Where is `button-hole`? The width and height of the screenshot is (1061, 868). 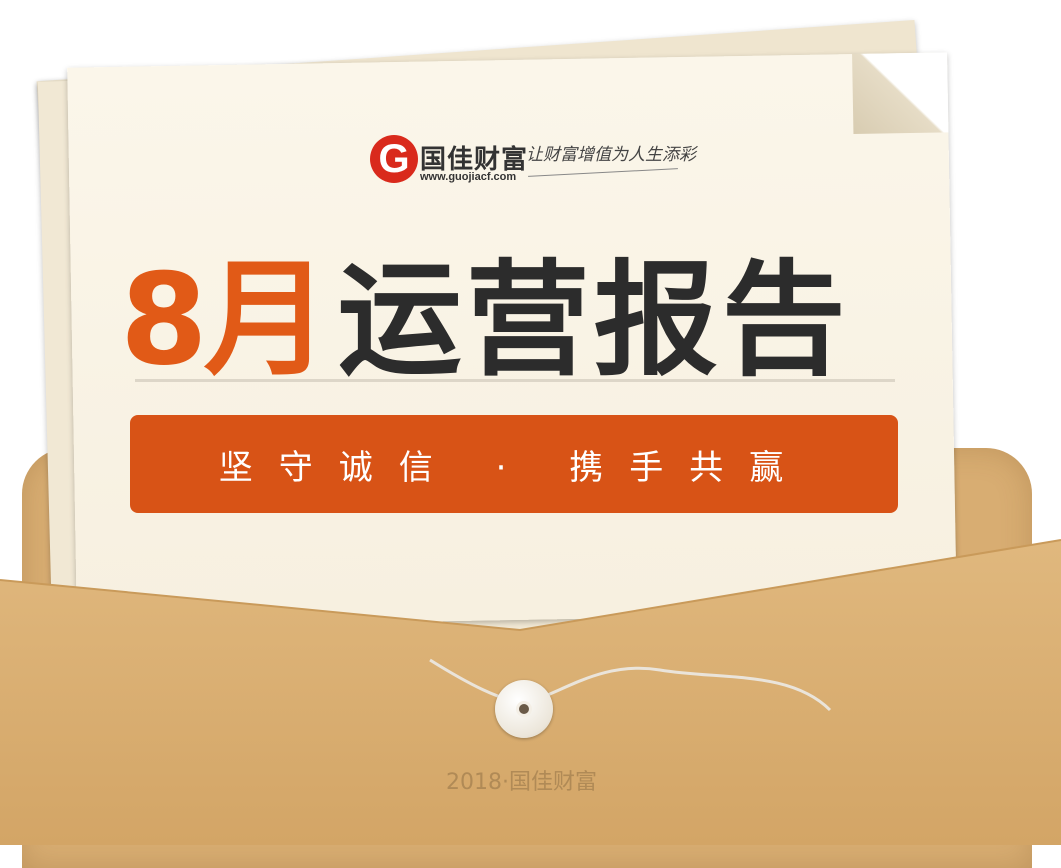 button-hole is located at coordinates (524, 709).